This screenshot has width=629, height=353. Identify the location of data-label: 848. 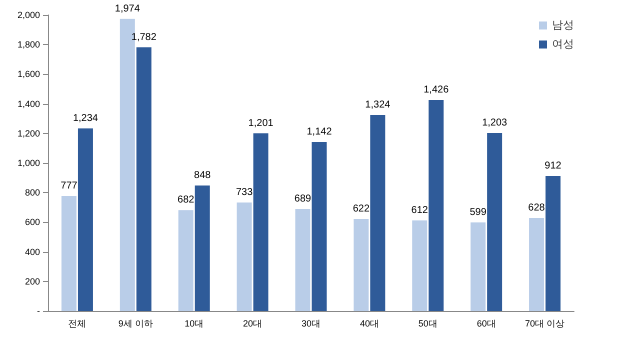
(203, 175).